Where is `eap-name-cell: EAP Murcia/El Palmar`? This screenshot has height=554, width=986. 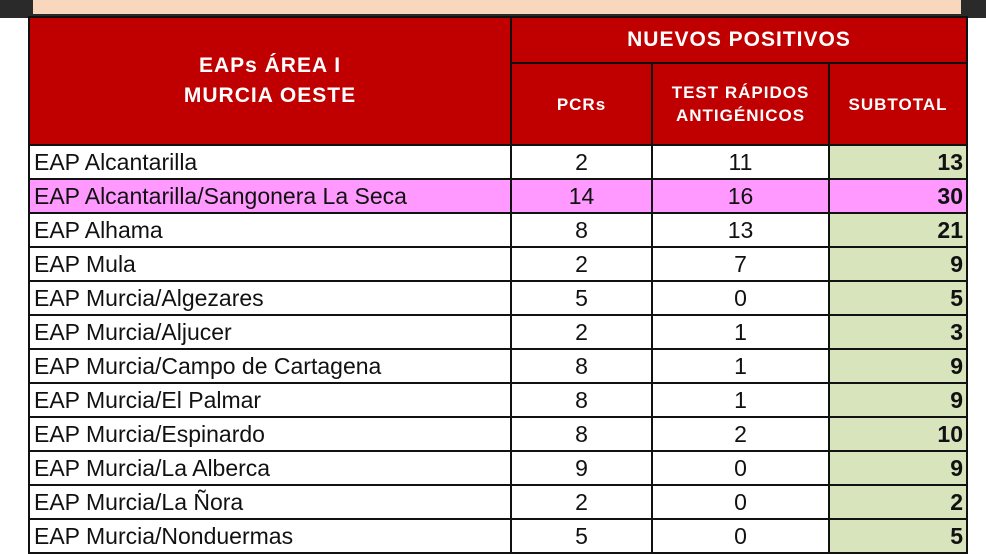
eap-name-cell: EAP Murcia/El Palmar is located at coordinates (270, 400).